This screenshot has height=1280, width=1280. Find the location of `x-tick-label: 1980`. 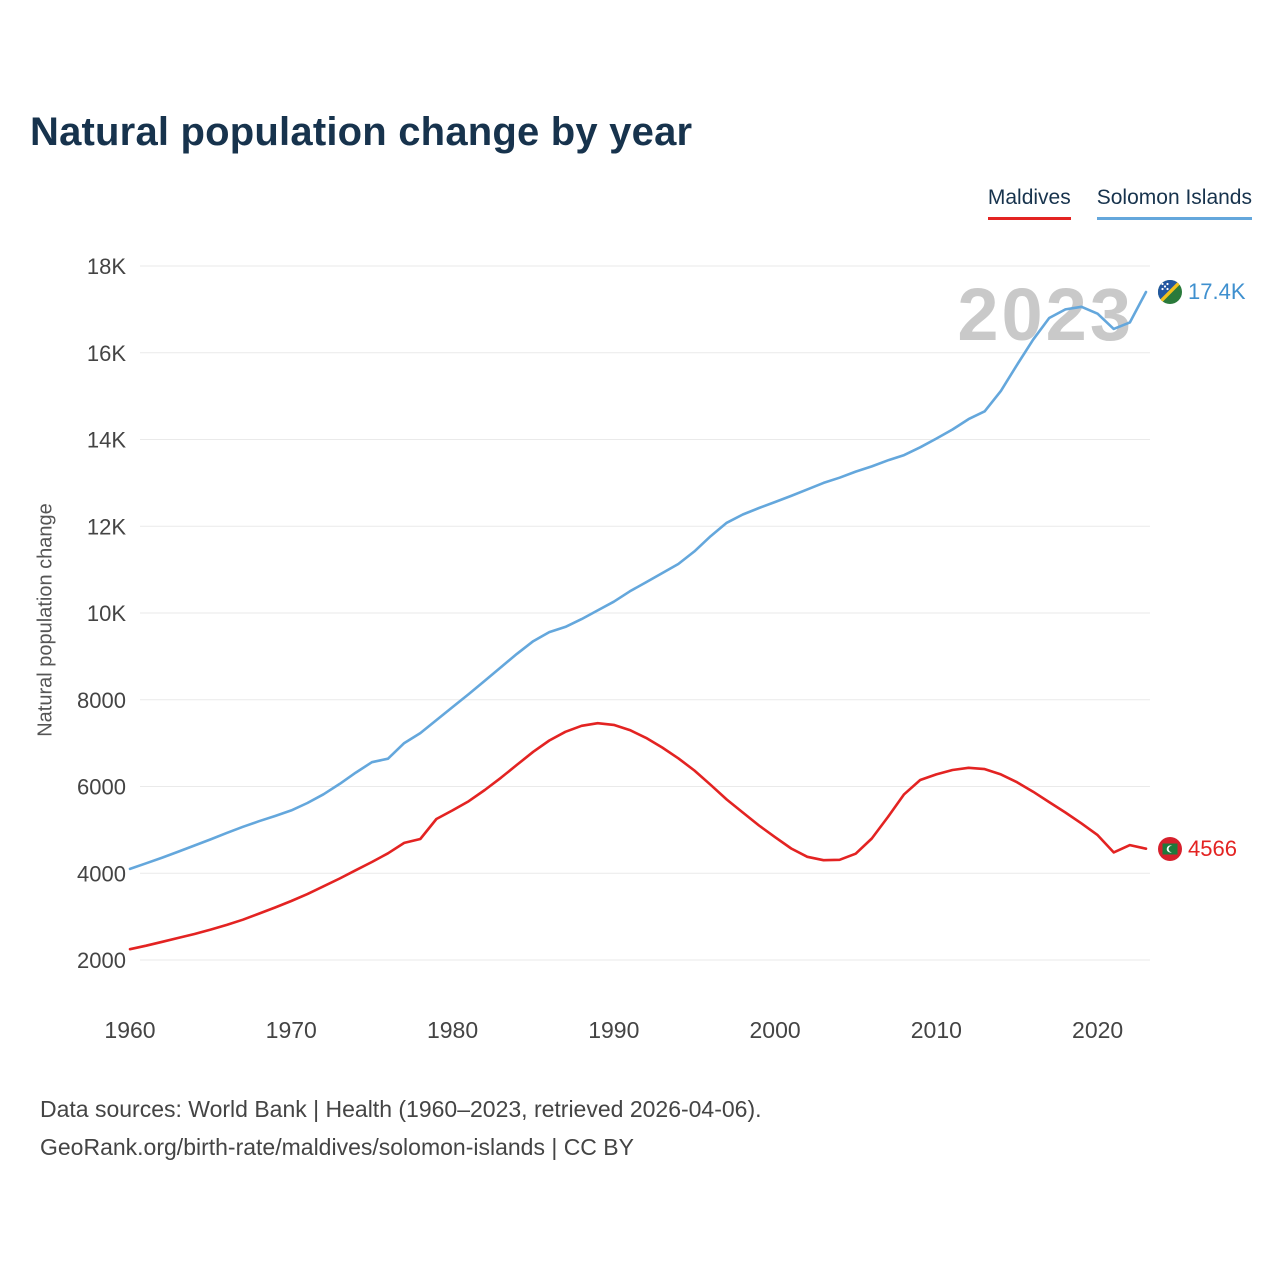

x-tick-label: 1980 is located at coordinates (452, 1030).